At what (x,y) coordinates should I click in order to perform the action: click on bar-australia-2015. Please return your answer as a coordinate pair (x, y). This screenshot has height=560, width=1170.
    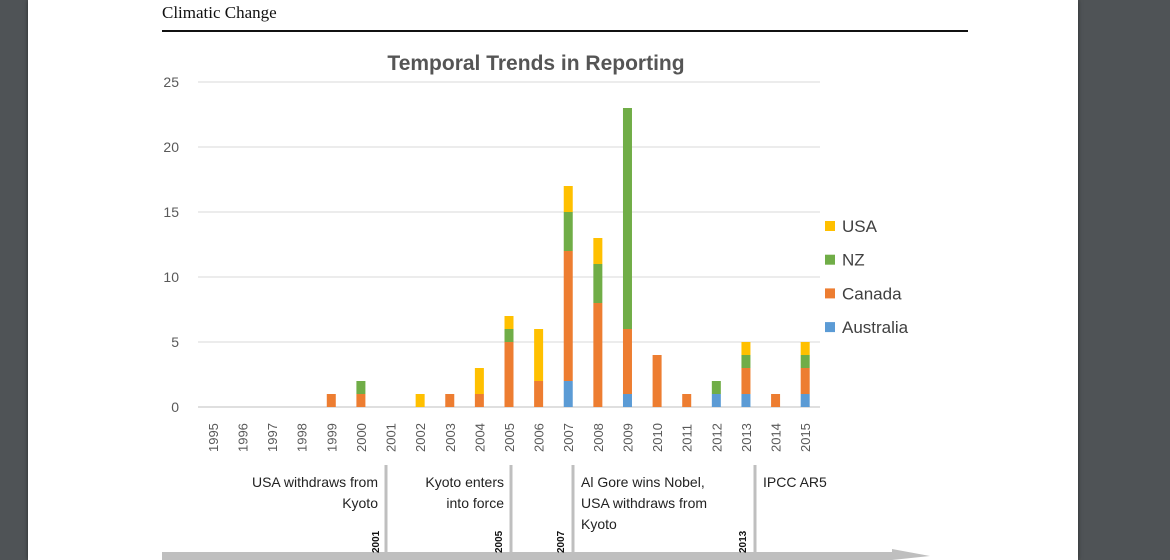
    Looking at the image, I should click on (805, 400).